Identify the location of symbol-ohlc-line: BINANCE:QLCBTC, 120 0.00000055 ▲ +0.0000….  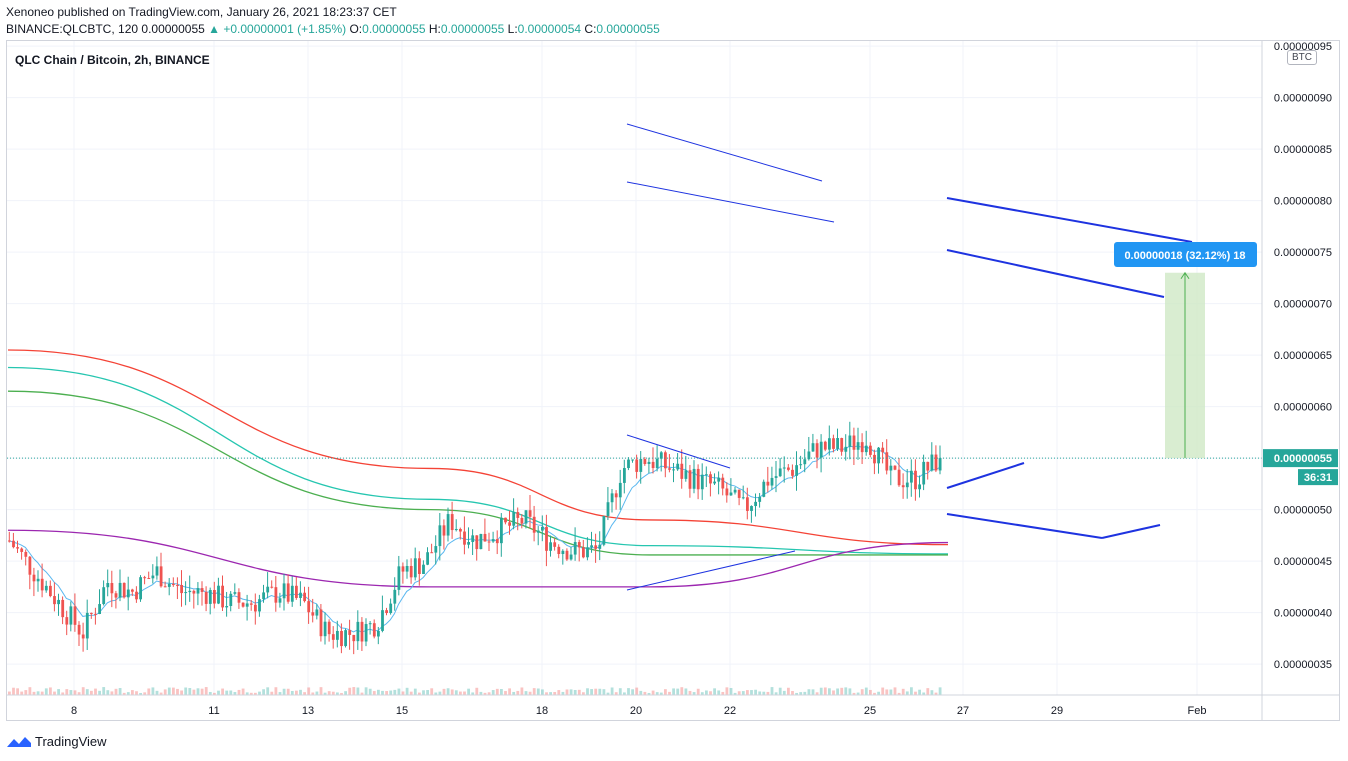
(333, 29).